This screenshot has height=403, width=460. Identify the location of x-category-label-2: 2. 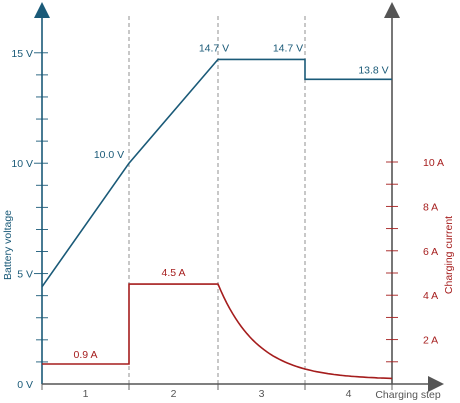
(174, 394).